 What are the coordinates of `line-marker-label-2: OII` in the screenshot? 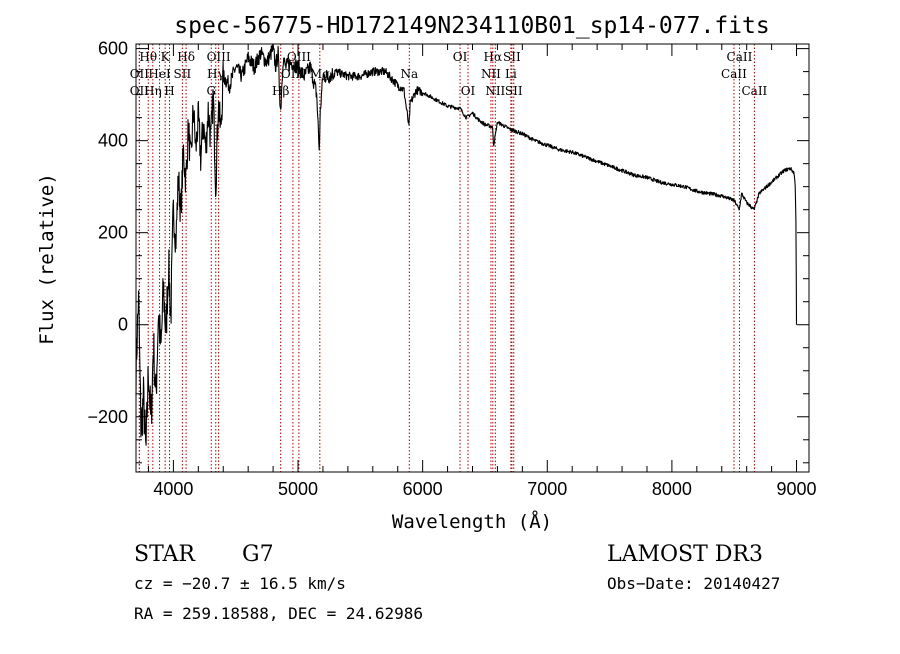 It's located at (140, 91).